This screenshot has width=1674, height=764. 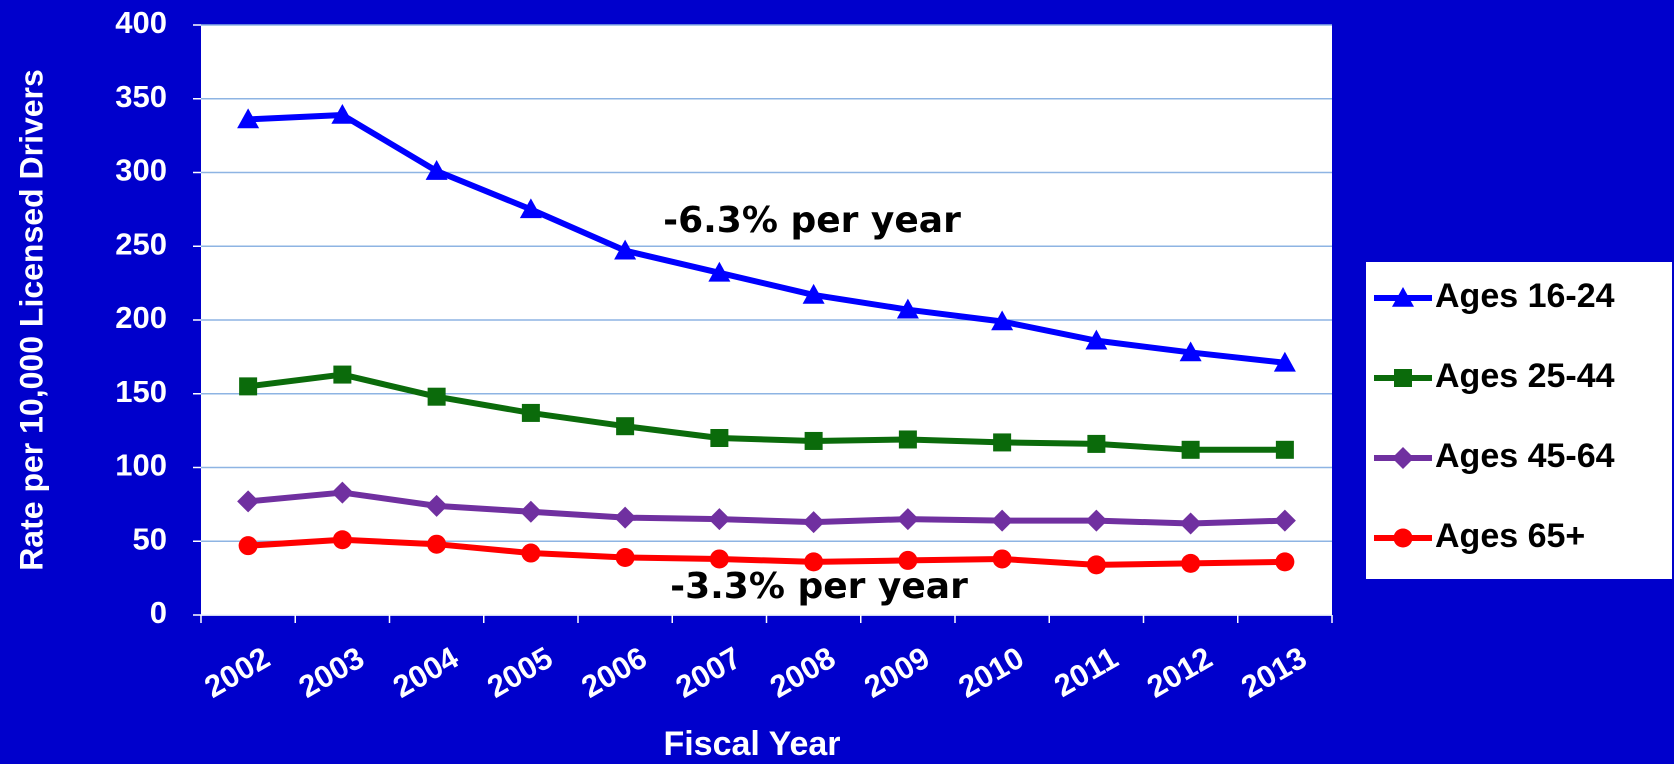 I want to click on y-tick-label: 200, so click(x=141, y=317).